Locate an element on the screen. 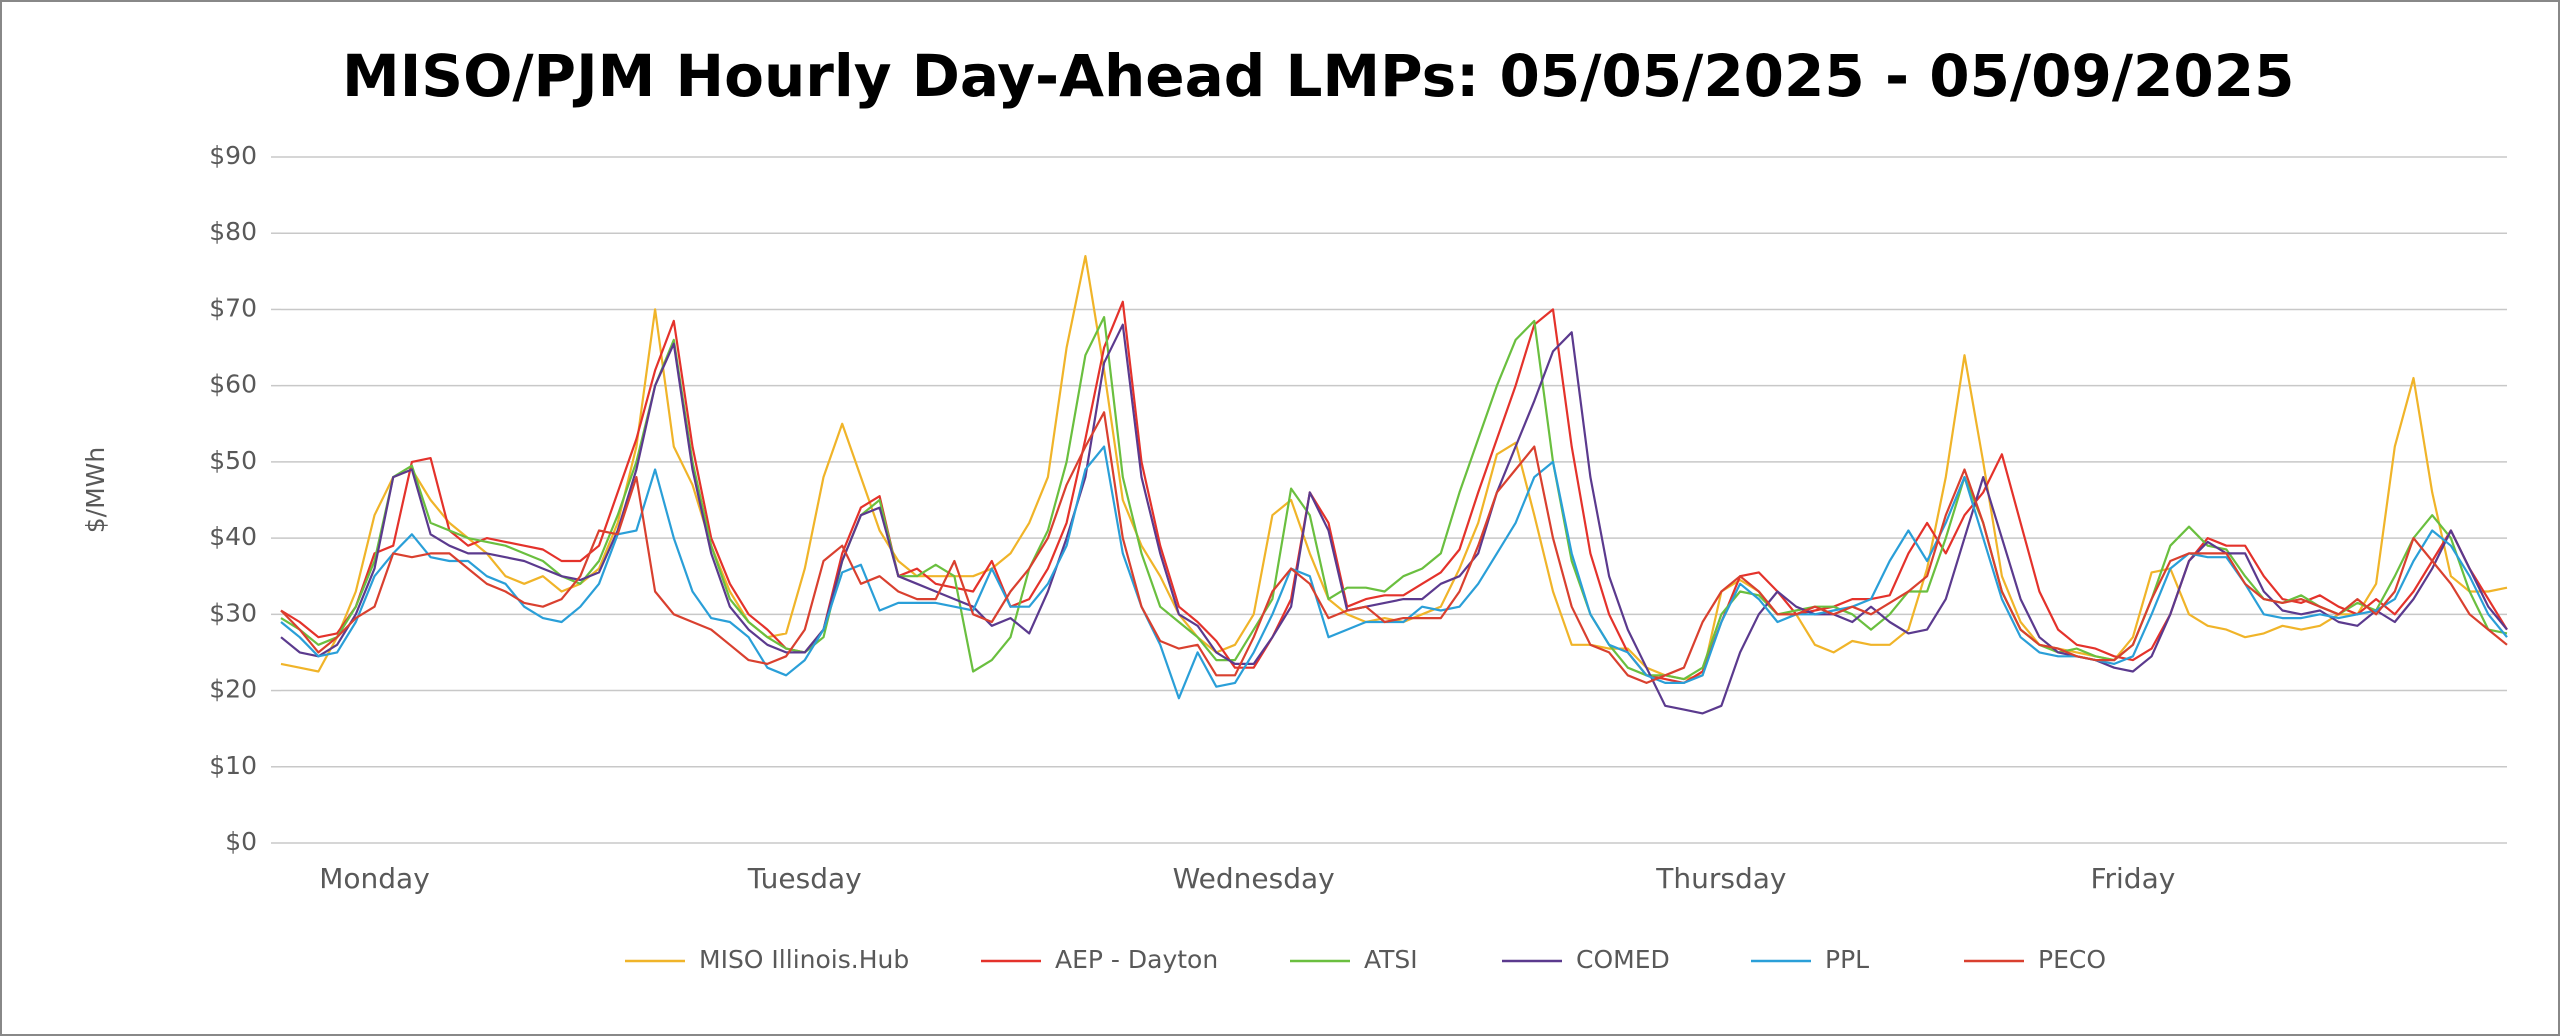 This screenshot has width=2560, height=1036. legend-label: PECO is located at coordinates (2072, 959).